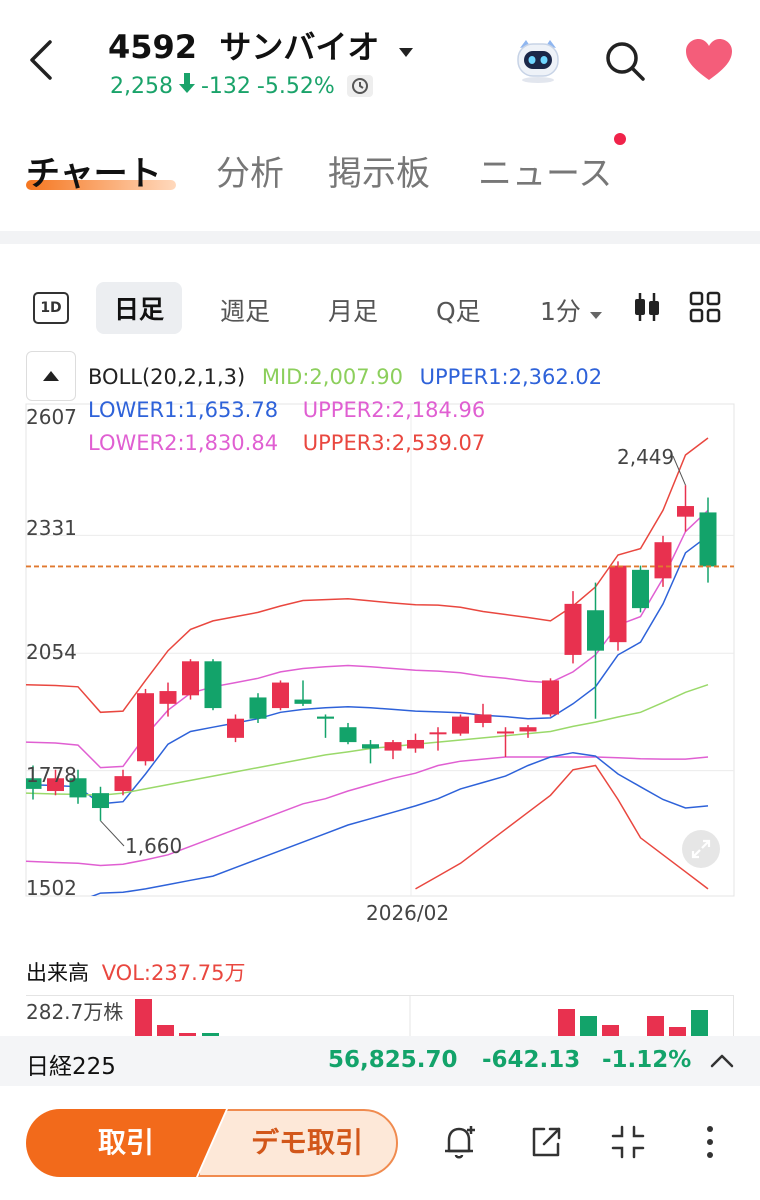  What do you see at coordinates (394, 410) in the screenshot?
I see `boll-upper2: UPPER2:2,184.96` at bounding box center [394, 410].